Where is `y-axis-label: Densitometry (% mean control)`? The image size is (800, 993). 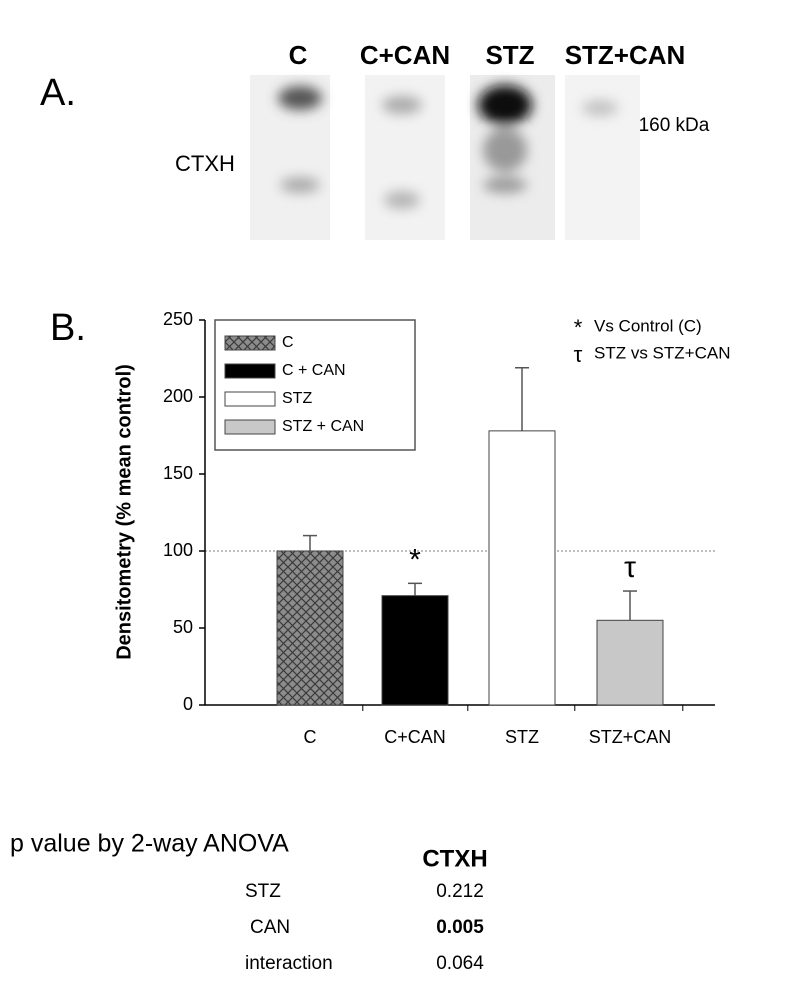 y-axis-label: Densitometry (% mean control) is located at coordinates (124, 512).